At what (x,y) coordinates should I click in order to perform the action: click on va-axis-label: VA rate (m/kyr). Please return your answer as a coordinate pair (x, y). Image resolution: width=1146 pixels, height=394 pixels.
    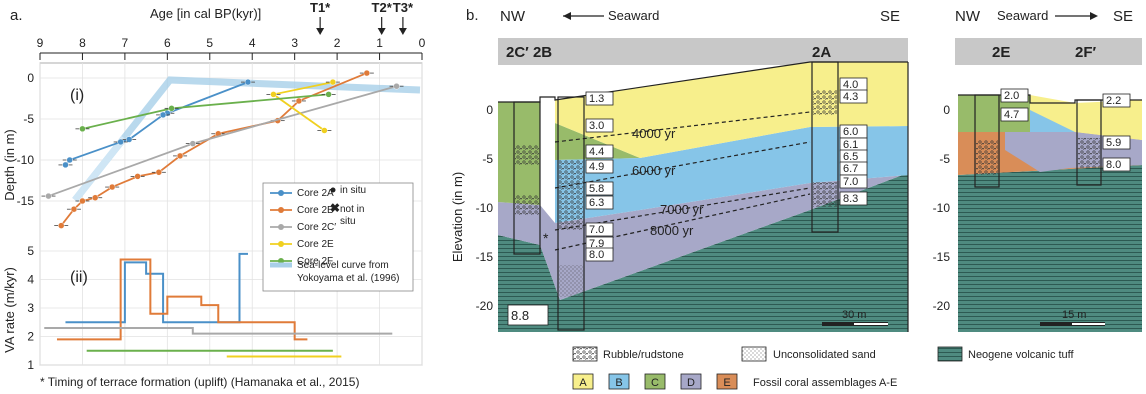
    Looking at the image, I should click on (9, 310).